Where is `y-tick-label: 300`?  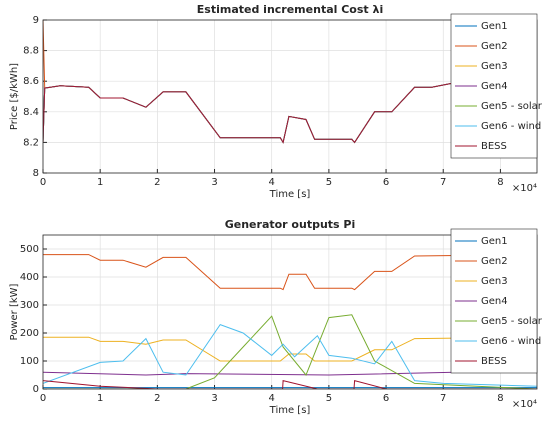 y-tick-label: 300 is located at coordinates (29, 305).